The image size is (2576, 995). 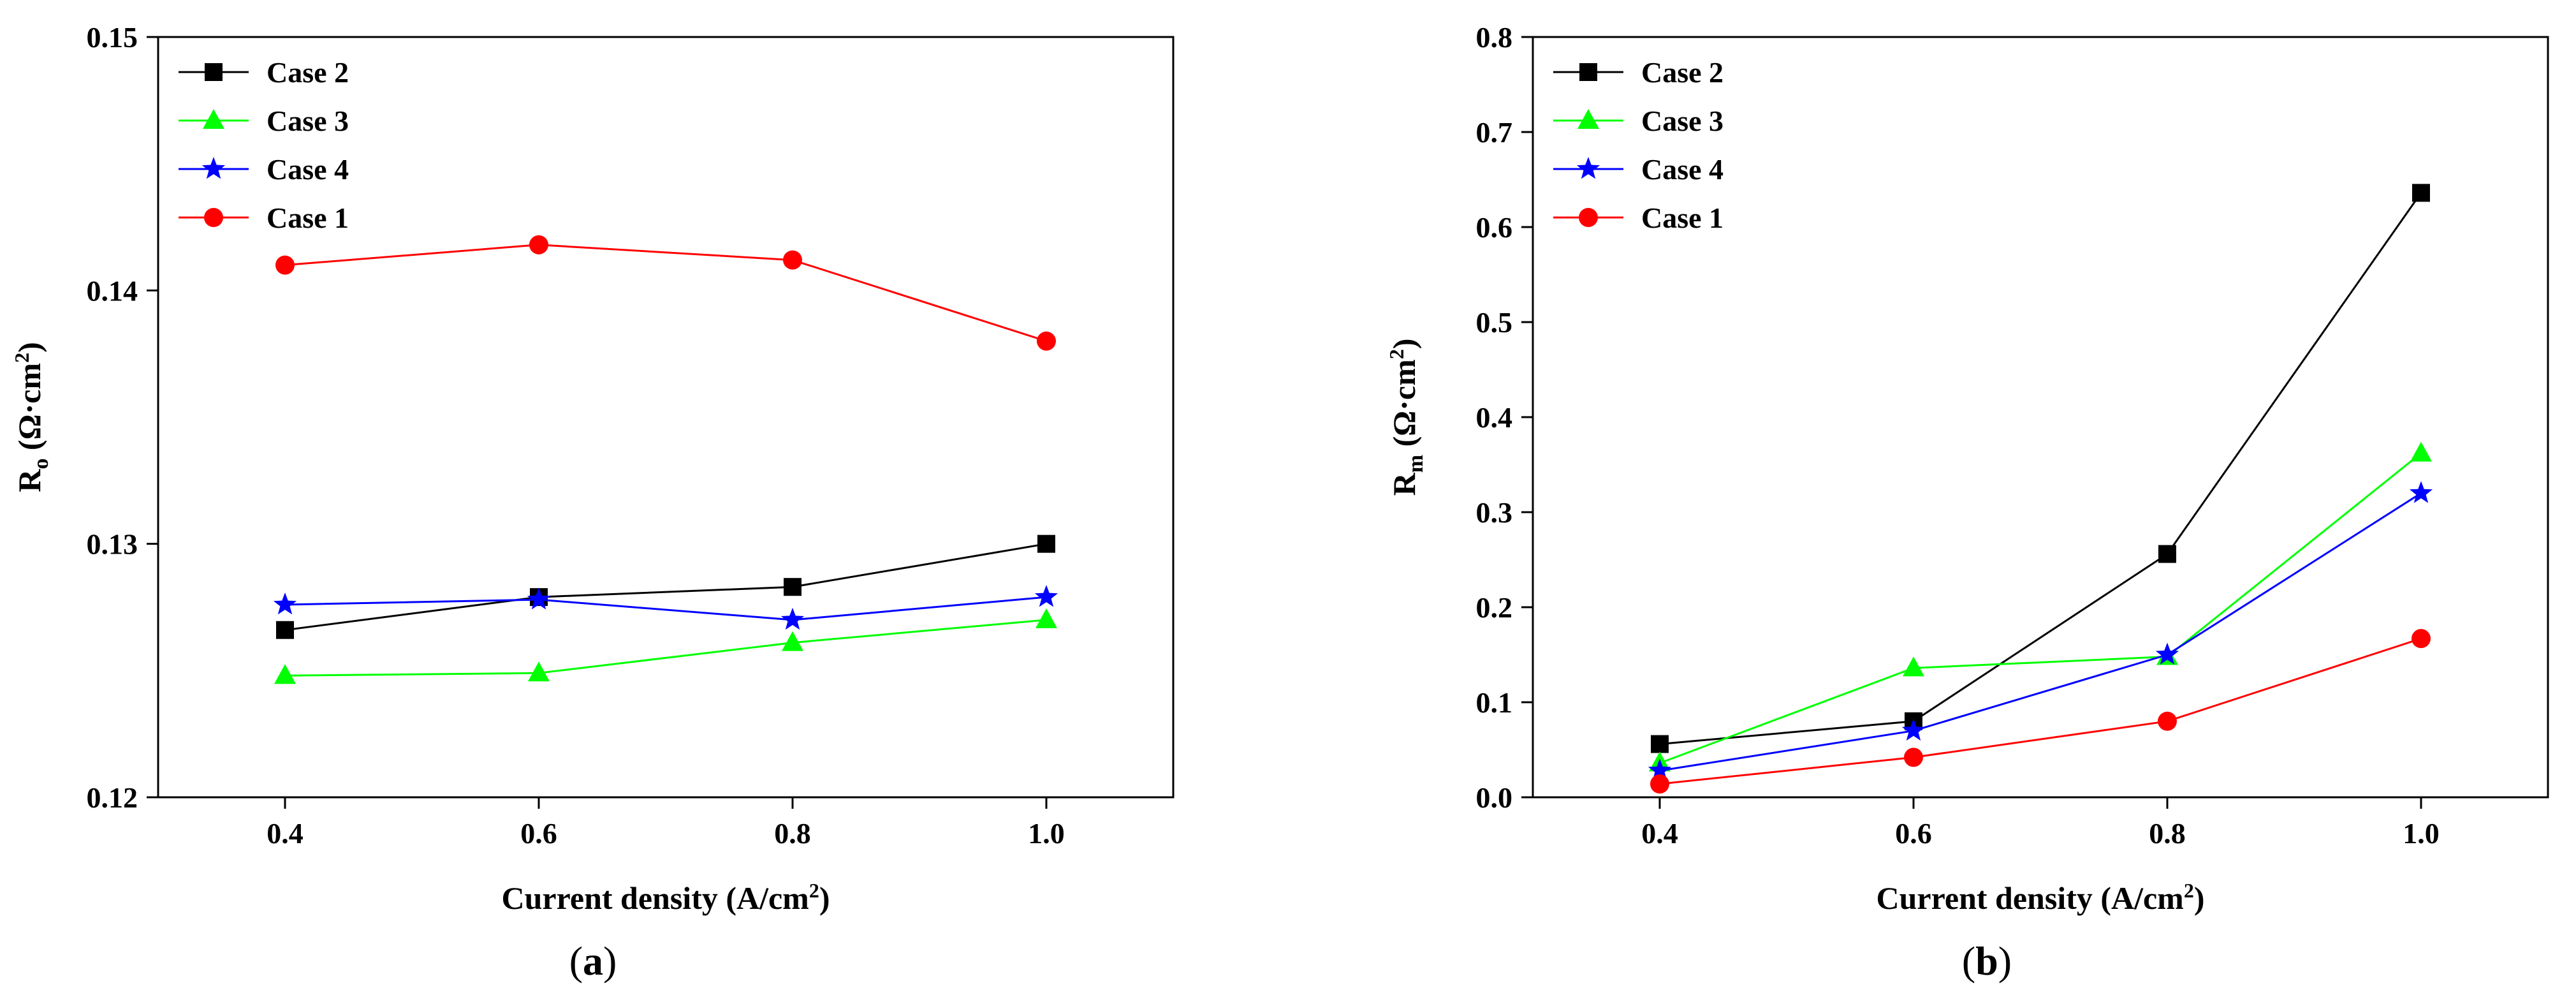 What do you see at coordinates (1987, 961) in the screenshot?
I see `panel-caption: (b)` at bounding box center [1987, 961].